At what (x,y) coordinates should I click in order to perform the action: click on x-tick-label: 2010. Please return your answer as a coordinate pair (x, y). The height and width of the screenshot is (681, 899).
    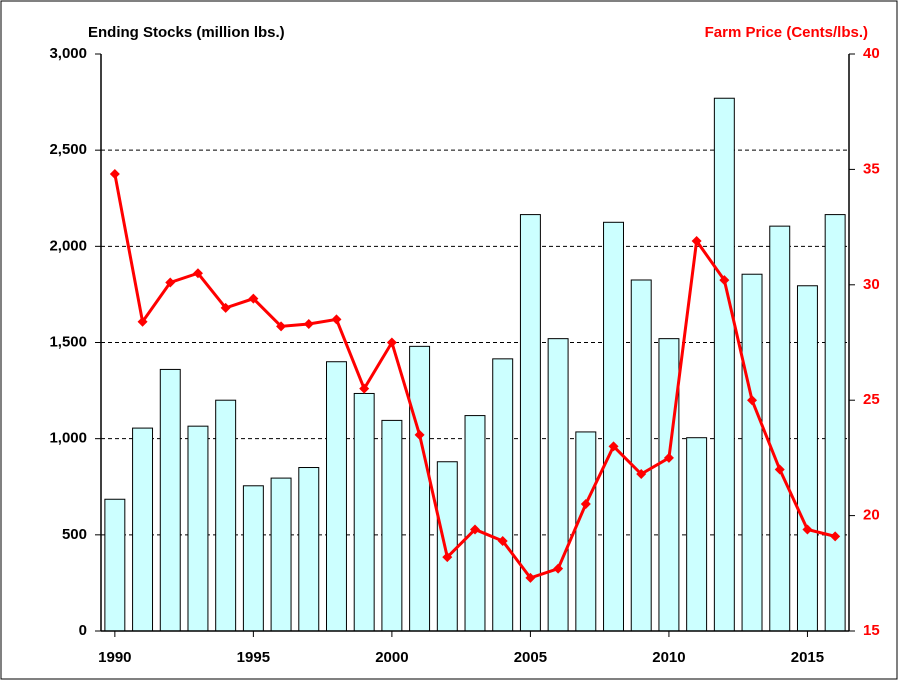
    Looking at the image, I should click on (668, 657).